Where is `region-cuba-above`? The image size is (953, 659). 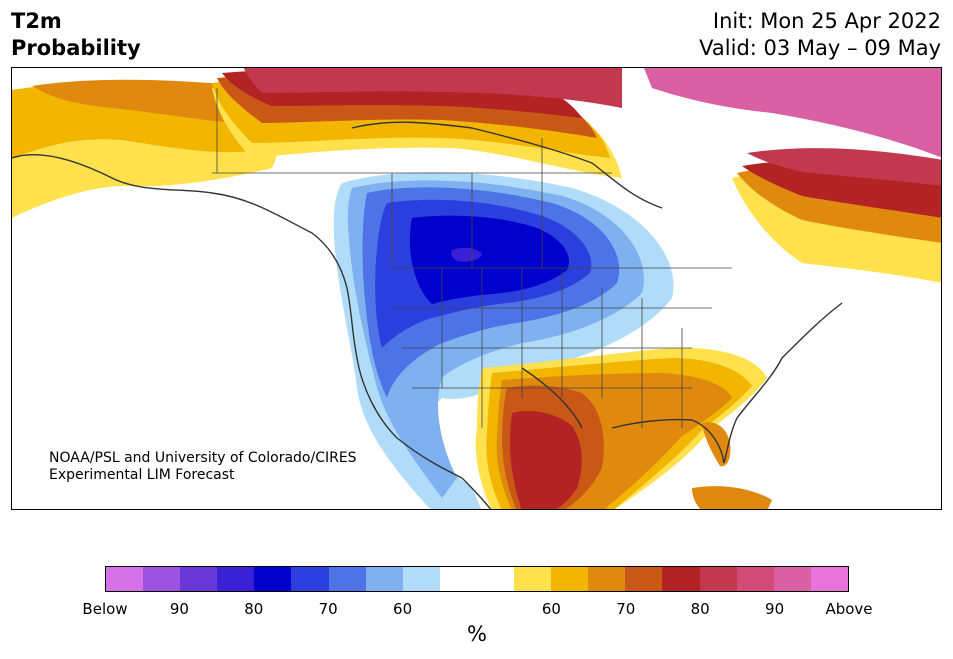
region-cuba-above is located at coordinates (732, 497).